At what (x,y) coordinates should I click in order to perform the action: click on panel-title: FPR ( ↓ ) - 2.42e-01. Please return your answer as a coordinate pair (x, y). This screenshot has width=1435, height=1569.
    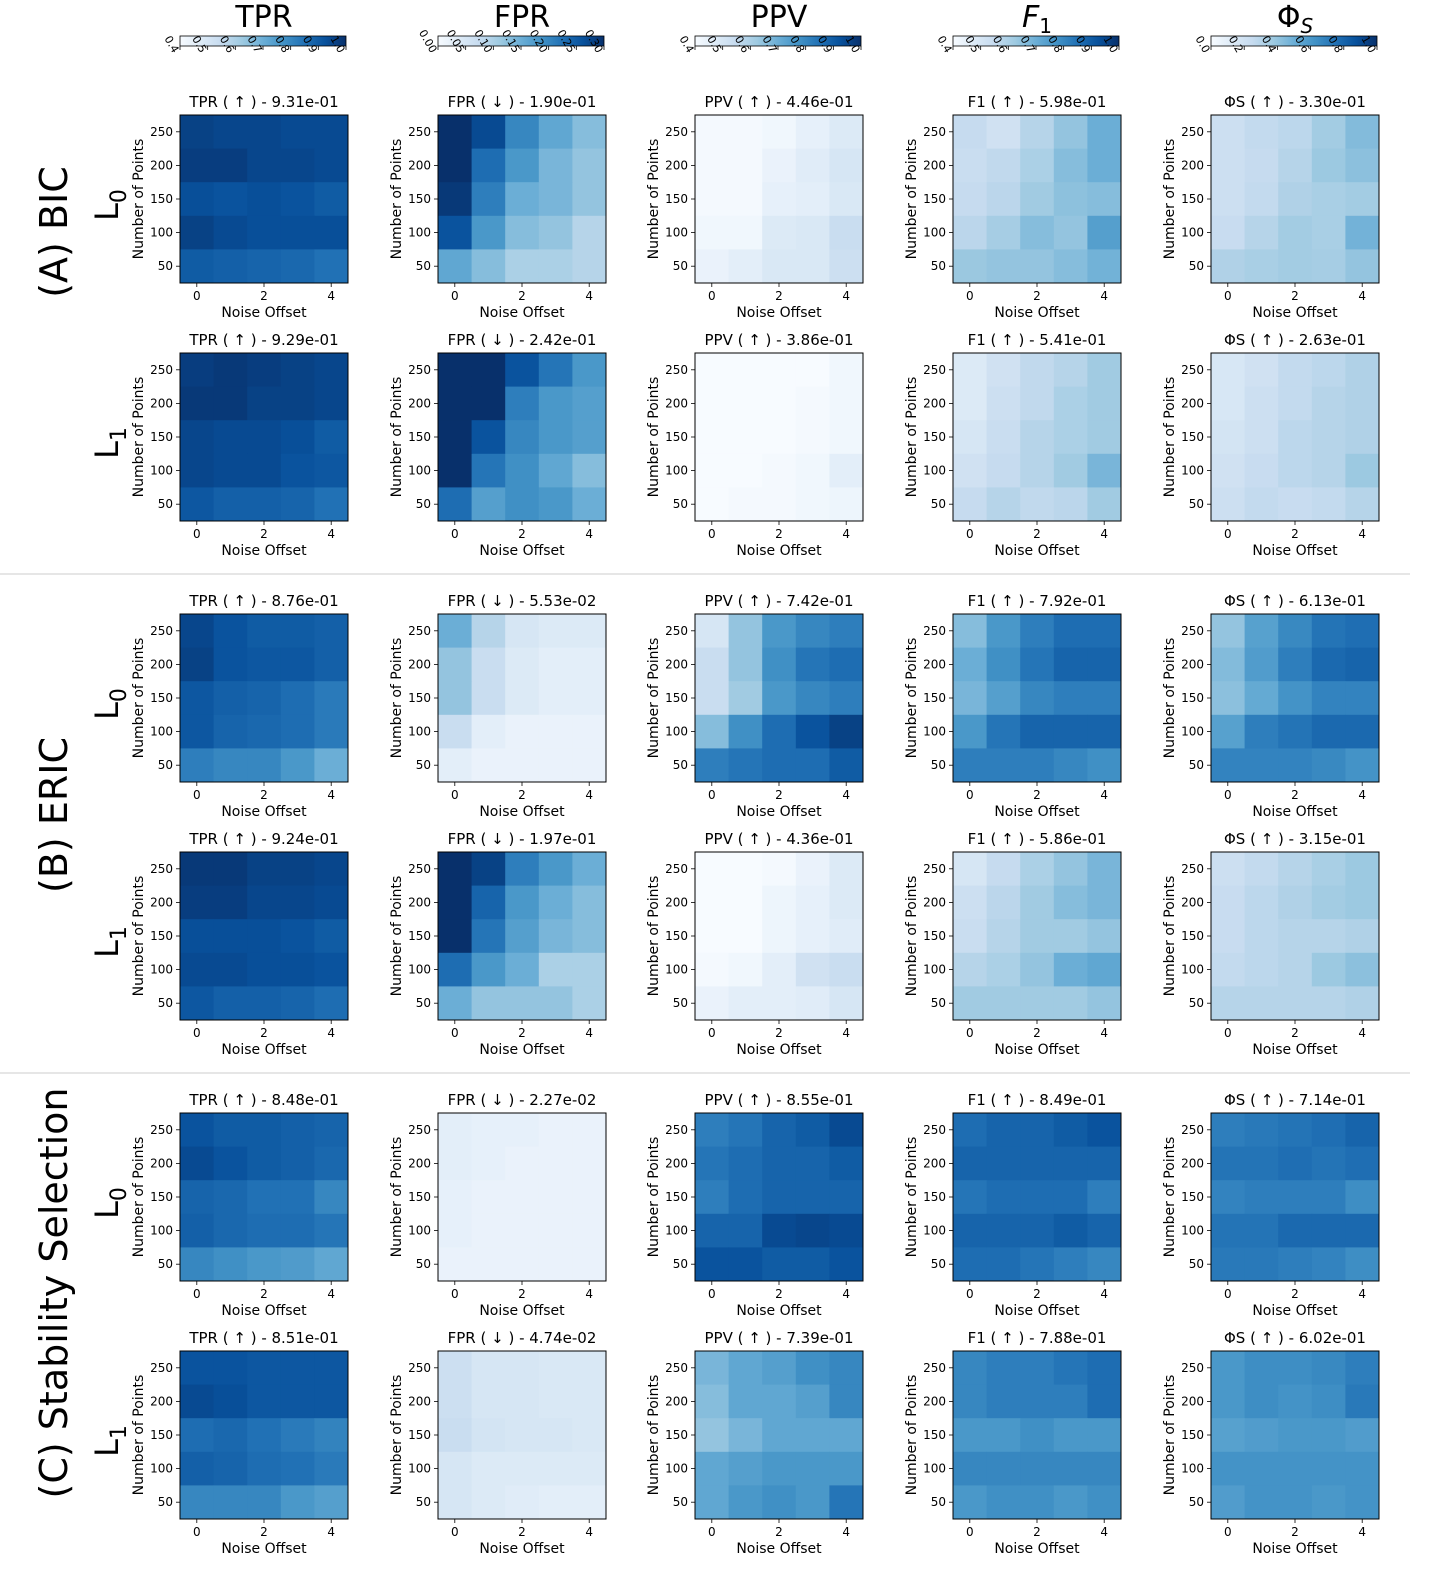
    Looking at the image, I should click on (522, 340).